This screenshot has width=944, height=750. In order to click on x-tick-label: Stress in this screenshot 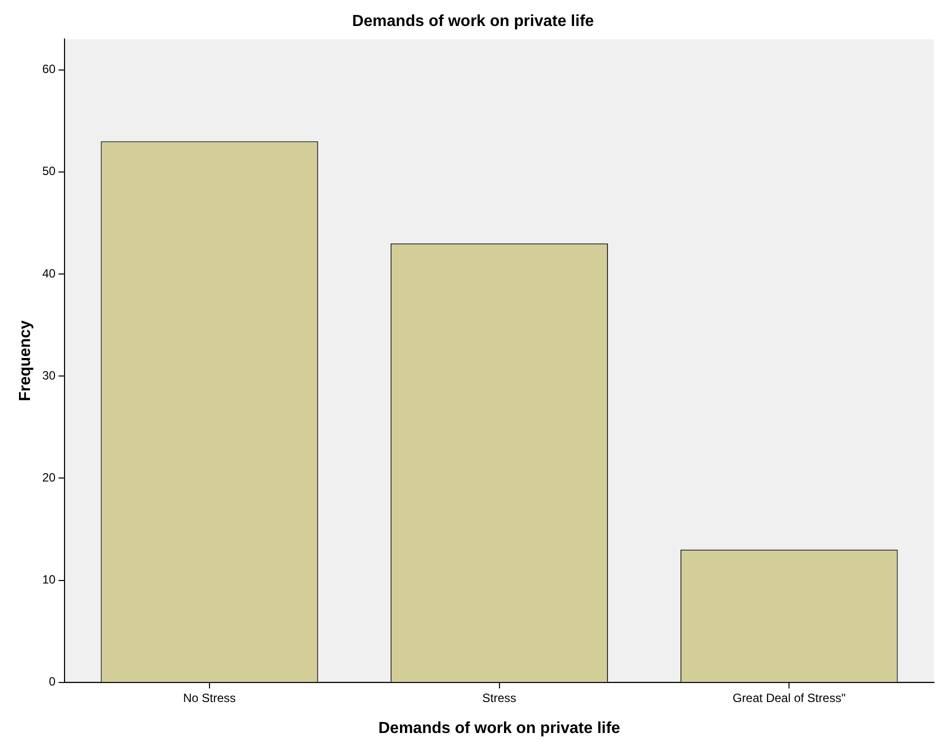, I will do `click(499, 697)`.